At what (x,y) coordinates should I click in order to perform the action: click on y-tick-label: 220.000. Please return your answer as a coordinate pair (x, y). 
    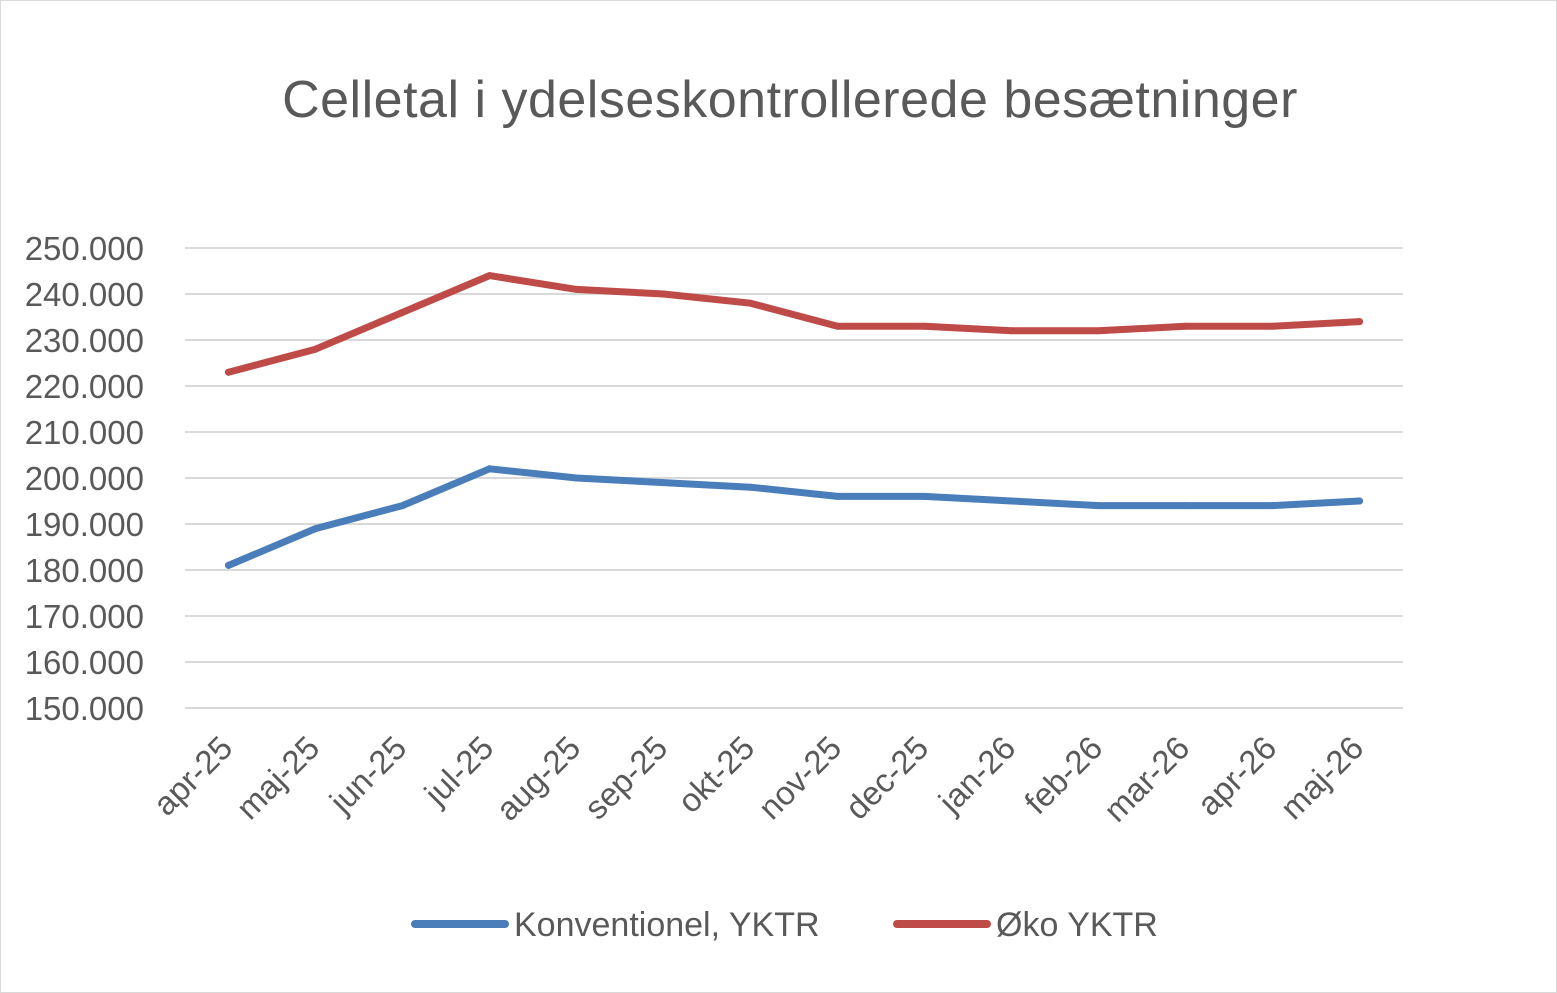
    Looking at the image, I should click on (84, 386).